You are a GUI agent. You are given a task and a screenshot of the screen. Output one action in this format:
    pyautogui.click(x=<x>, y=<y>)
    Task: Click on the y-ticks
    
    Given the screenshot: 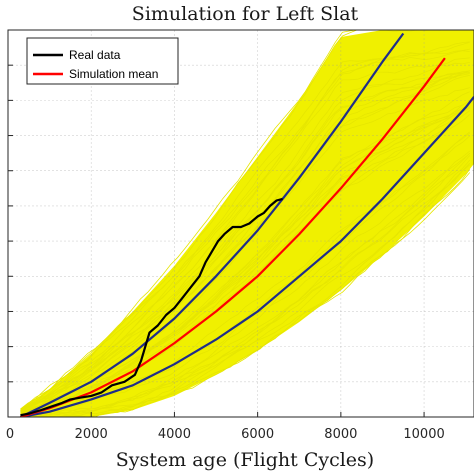 What is the action you would take?
    pyautogui.click(x=10, y=223)
    